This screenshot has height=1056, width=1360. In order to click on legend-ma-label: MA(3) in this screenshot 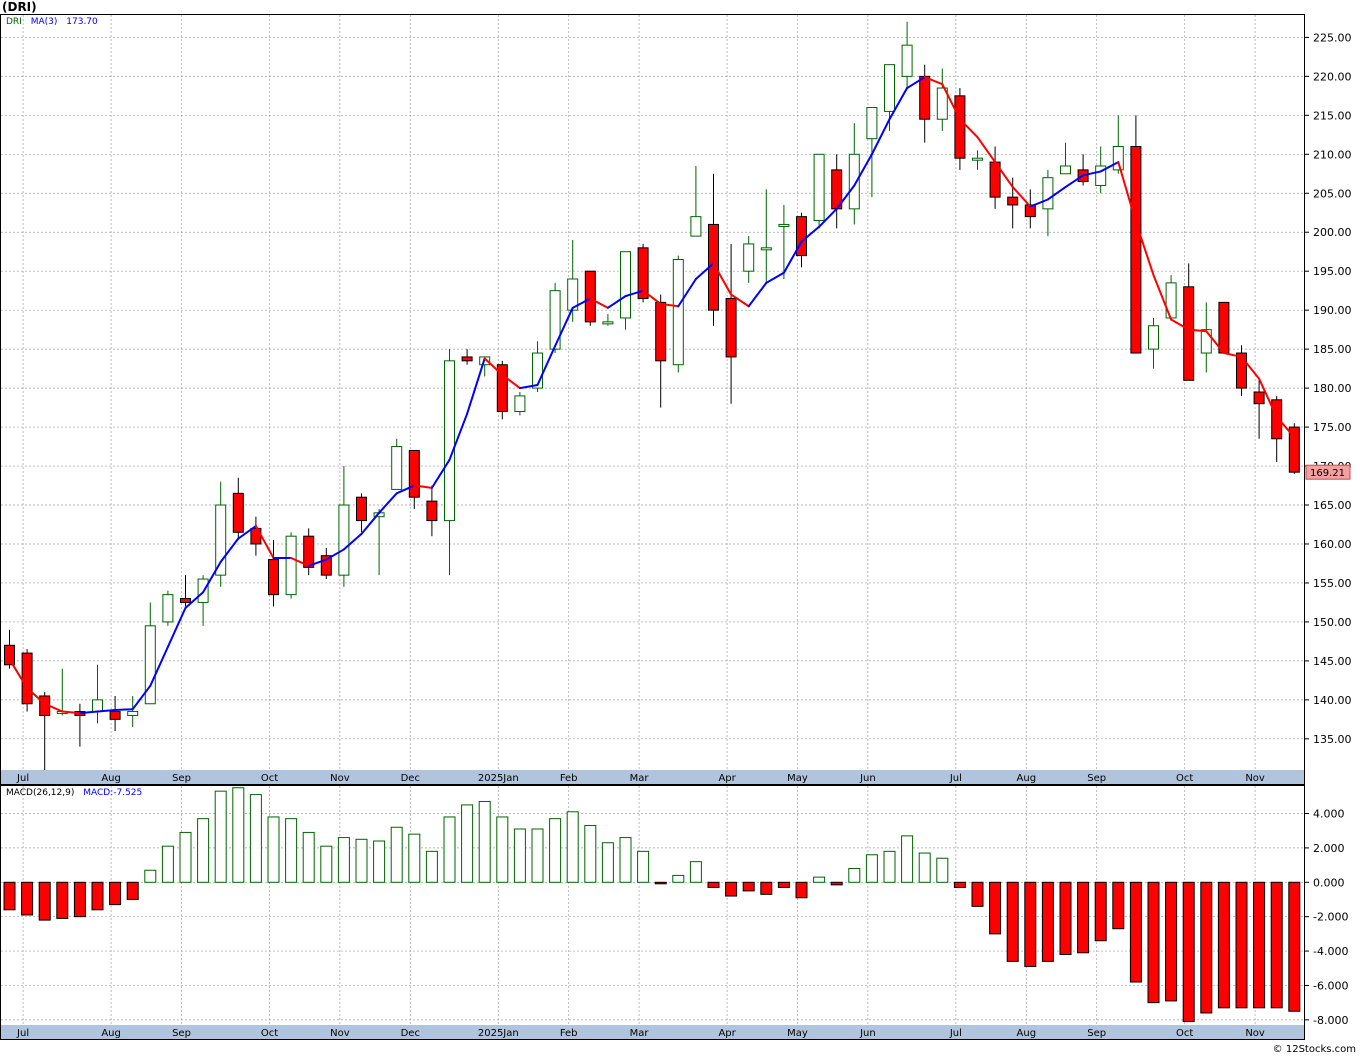, I will do `click(44, 22)`.